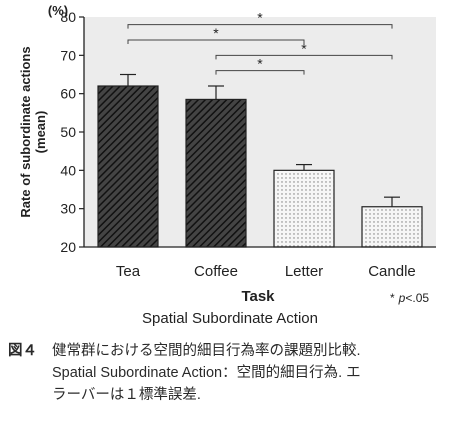 This screenshot has height=422, width=460. I want to click on bar-coffee, so click(216, 173).